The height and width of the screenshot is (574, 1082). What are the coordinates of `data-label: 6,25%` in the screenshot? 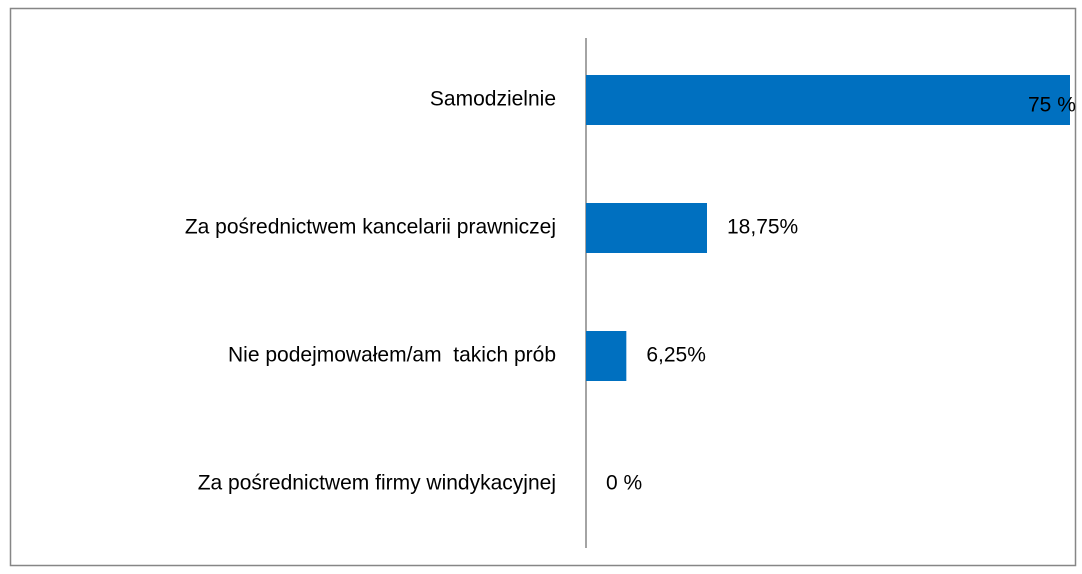 It's located at (676, 355).